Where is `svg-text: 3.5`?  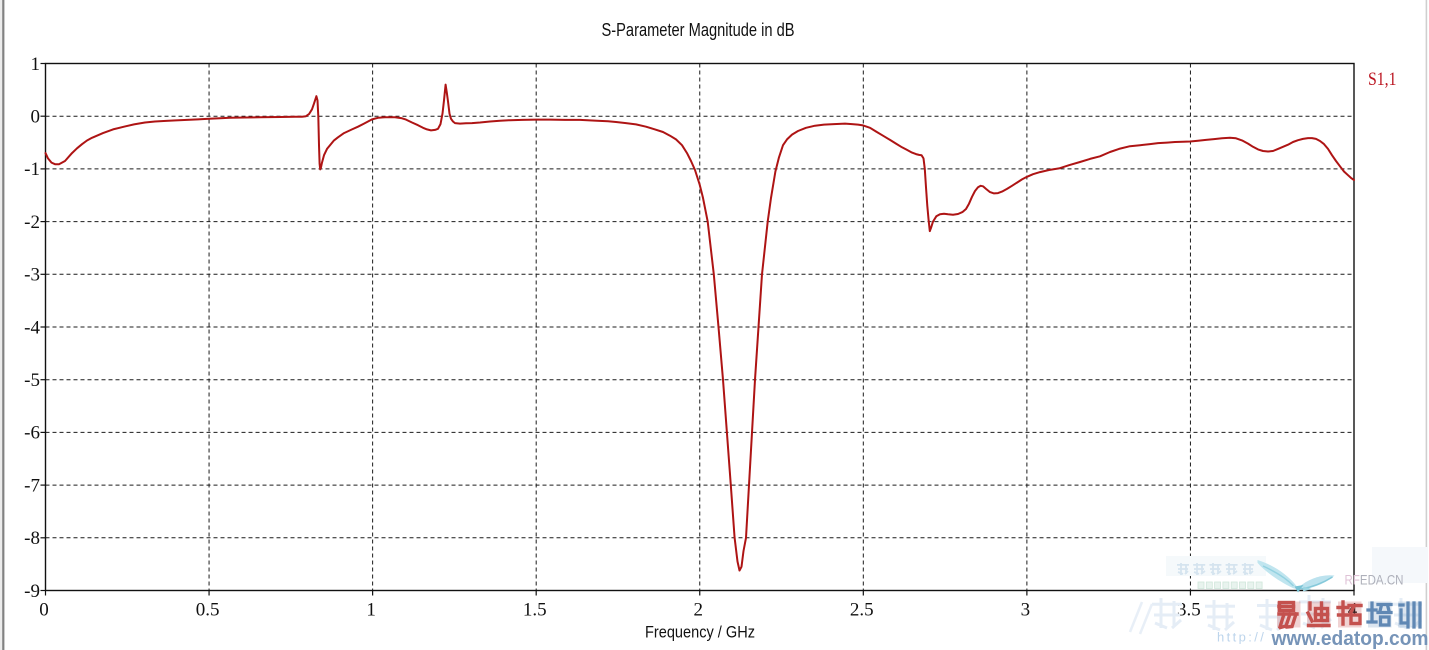 svg-text: 3.5 is located at coordinates (1189, 610).